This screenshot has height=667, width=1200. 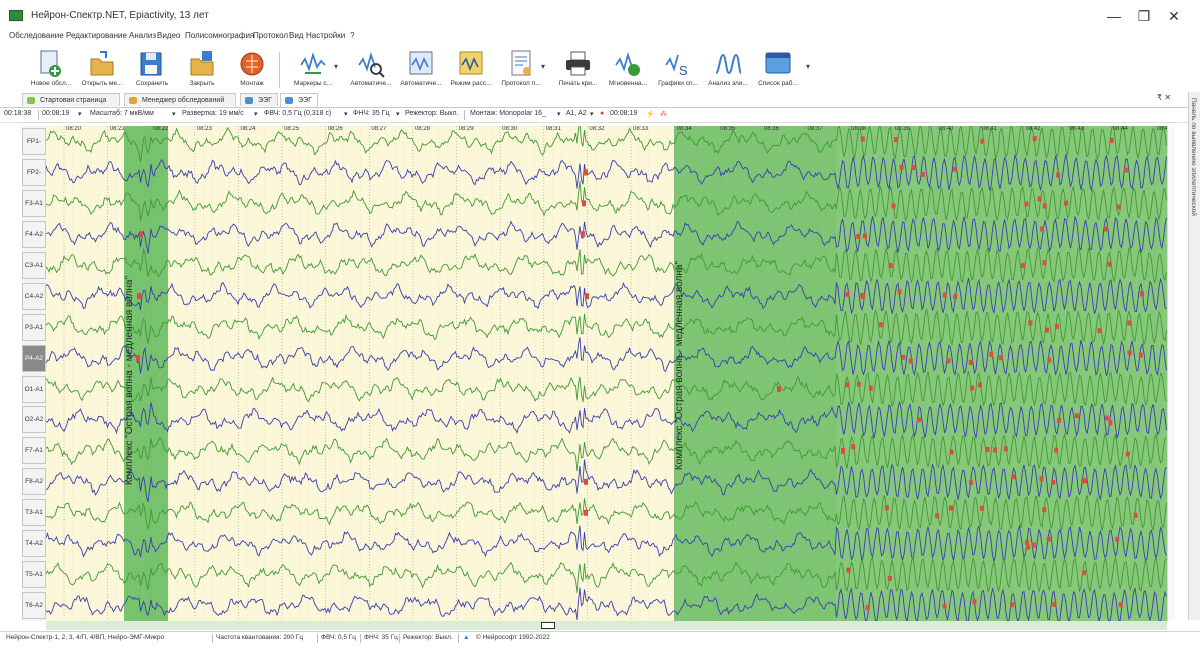 What do you see at coordinates (213, 113) in the screenshot?
I see `sweep-select: Развертка: 19 мм/с` at bounding box center [213, 113].